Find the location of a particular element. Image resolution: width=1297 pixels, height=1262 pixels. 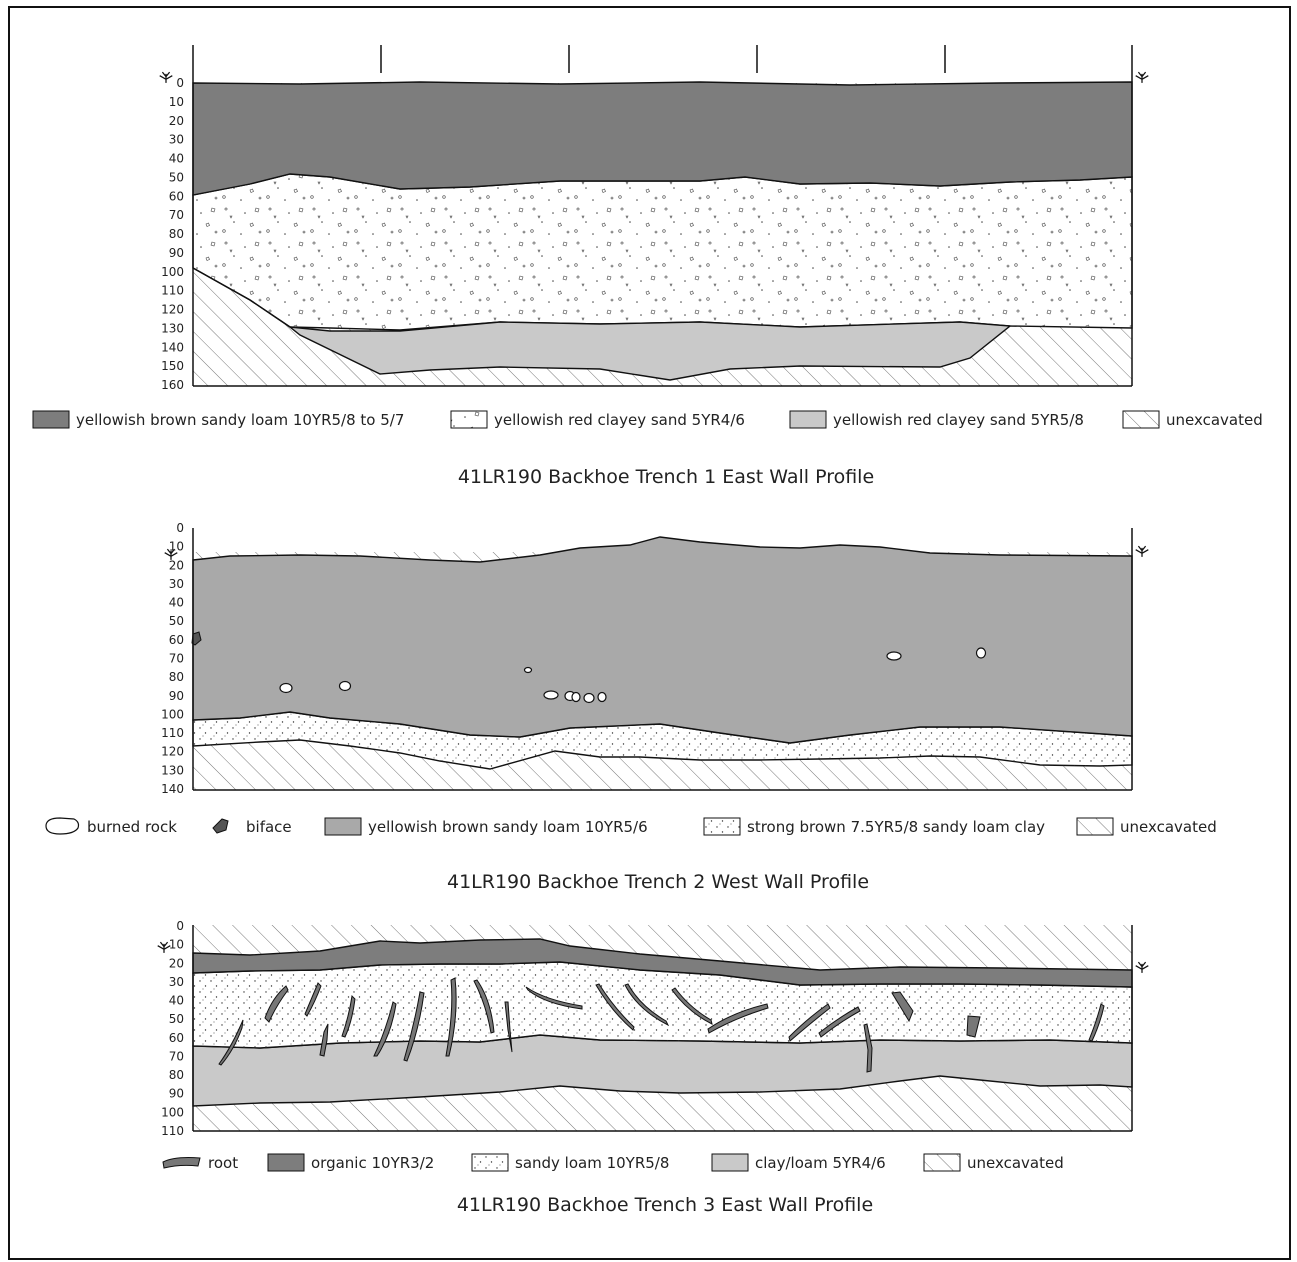

legend-label: strong brown 7.5YR5/8 sandy loam clay is located at coordinates (896, 827).